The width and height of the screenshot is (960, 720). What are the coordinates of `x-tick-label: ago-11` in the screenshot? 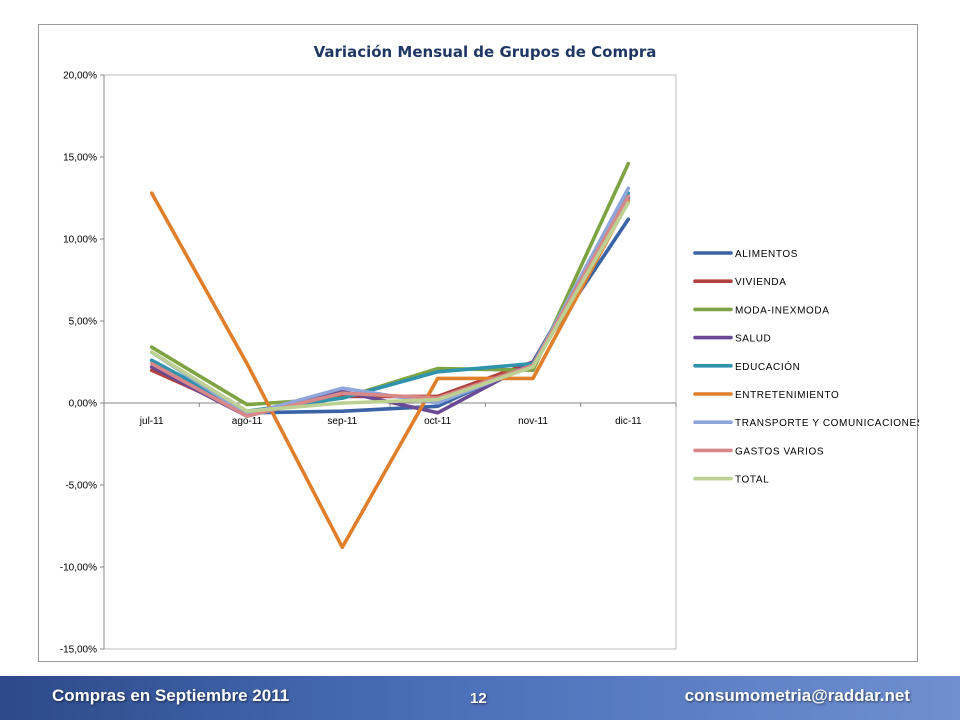 It's located at (247, 421).